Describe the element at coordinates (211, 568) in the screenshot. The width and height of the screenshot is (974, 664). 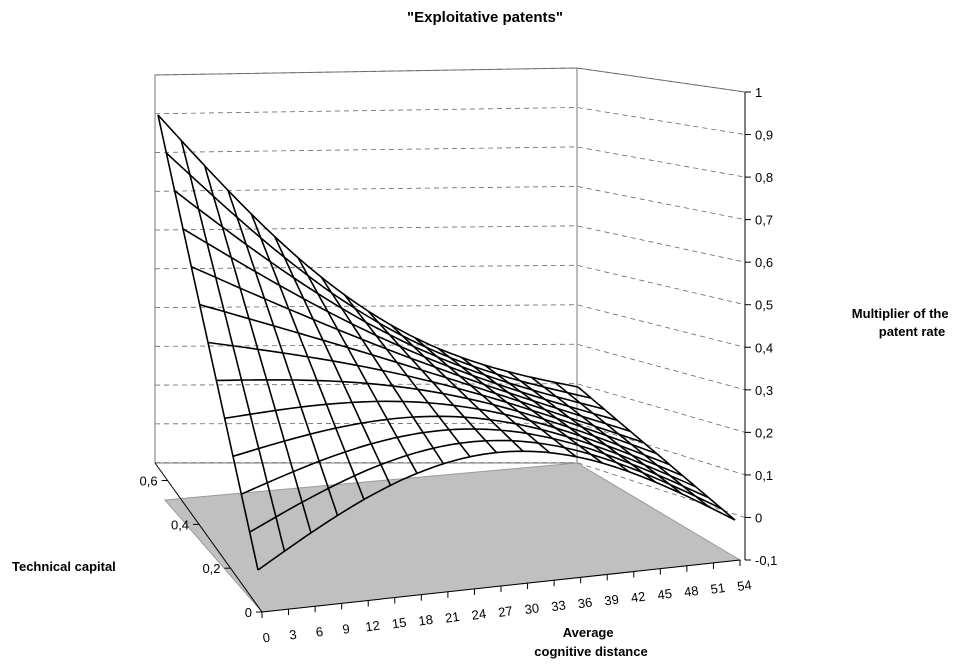
I see `y-tick-label: 0,2` at that location.